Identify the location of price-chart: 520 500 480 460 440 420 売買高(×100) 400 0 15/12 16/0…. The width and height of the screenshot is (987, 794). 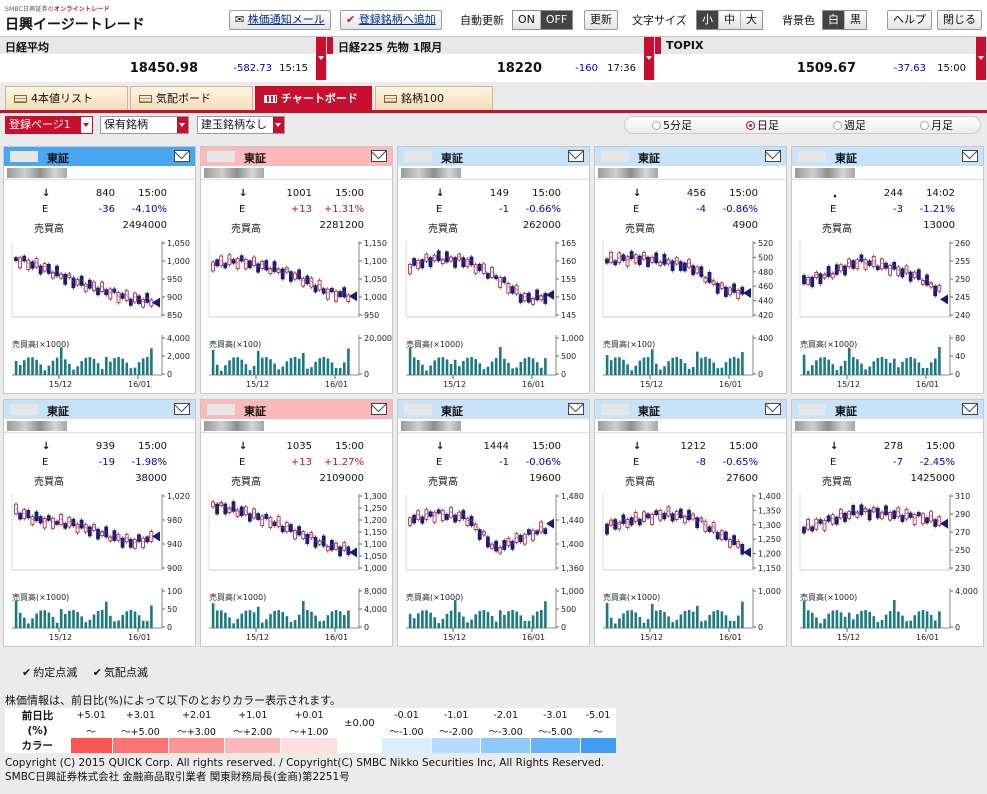
(691, 314).